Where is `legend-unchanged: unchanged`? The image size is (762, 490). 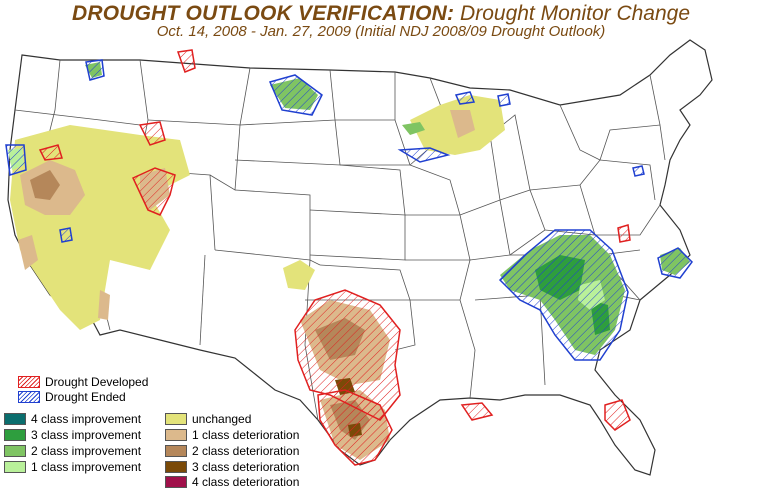 legend-unchanged: unchanged is located at coordinates (208, 419).